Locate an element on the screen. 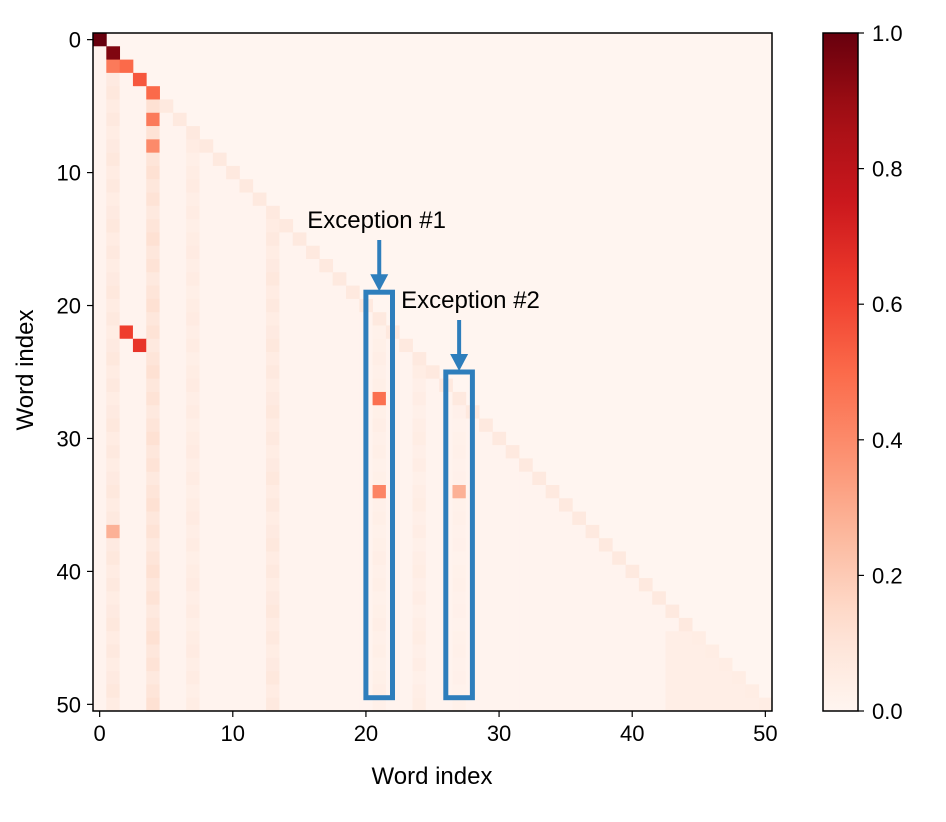 This screenshot has width=946, height=822. exception-box is located at coordinates (459, 535).